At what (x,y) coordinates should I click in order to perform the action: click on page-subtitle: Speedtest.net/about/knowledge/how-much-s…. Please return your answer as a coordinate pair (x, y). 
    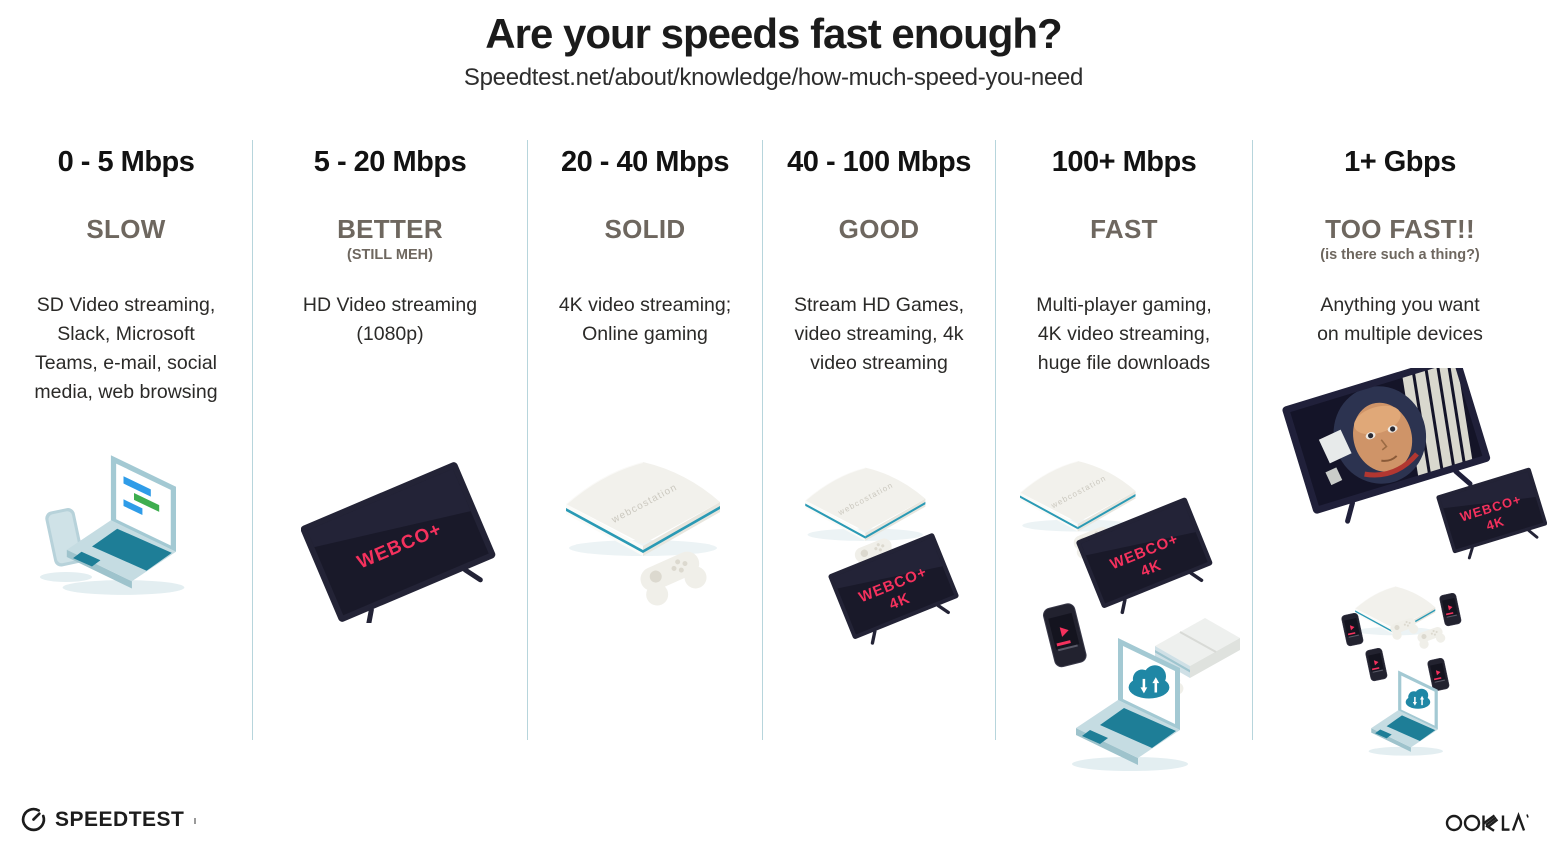
    Looking at the image, I should click on (773, 77).